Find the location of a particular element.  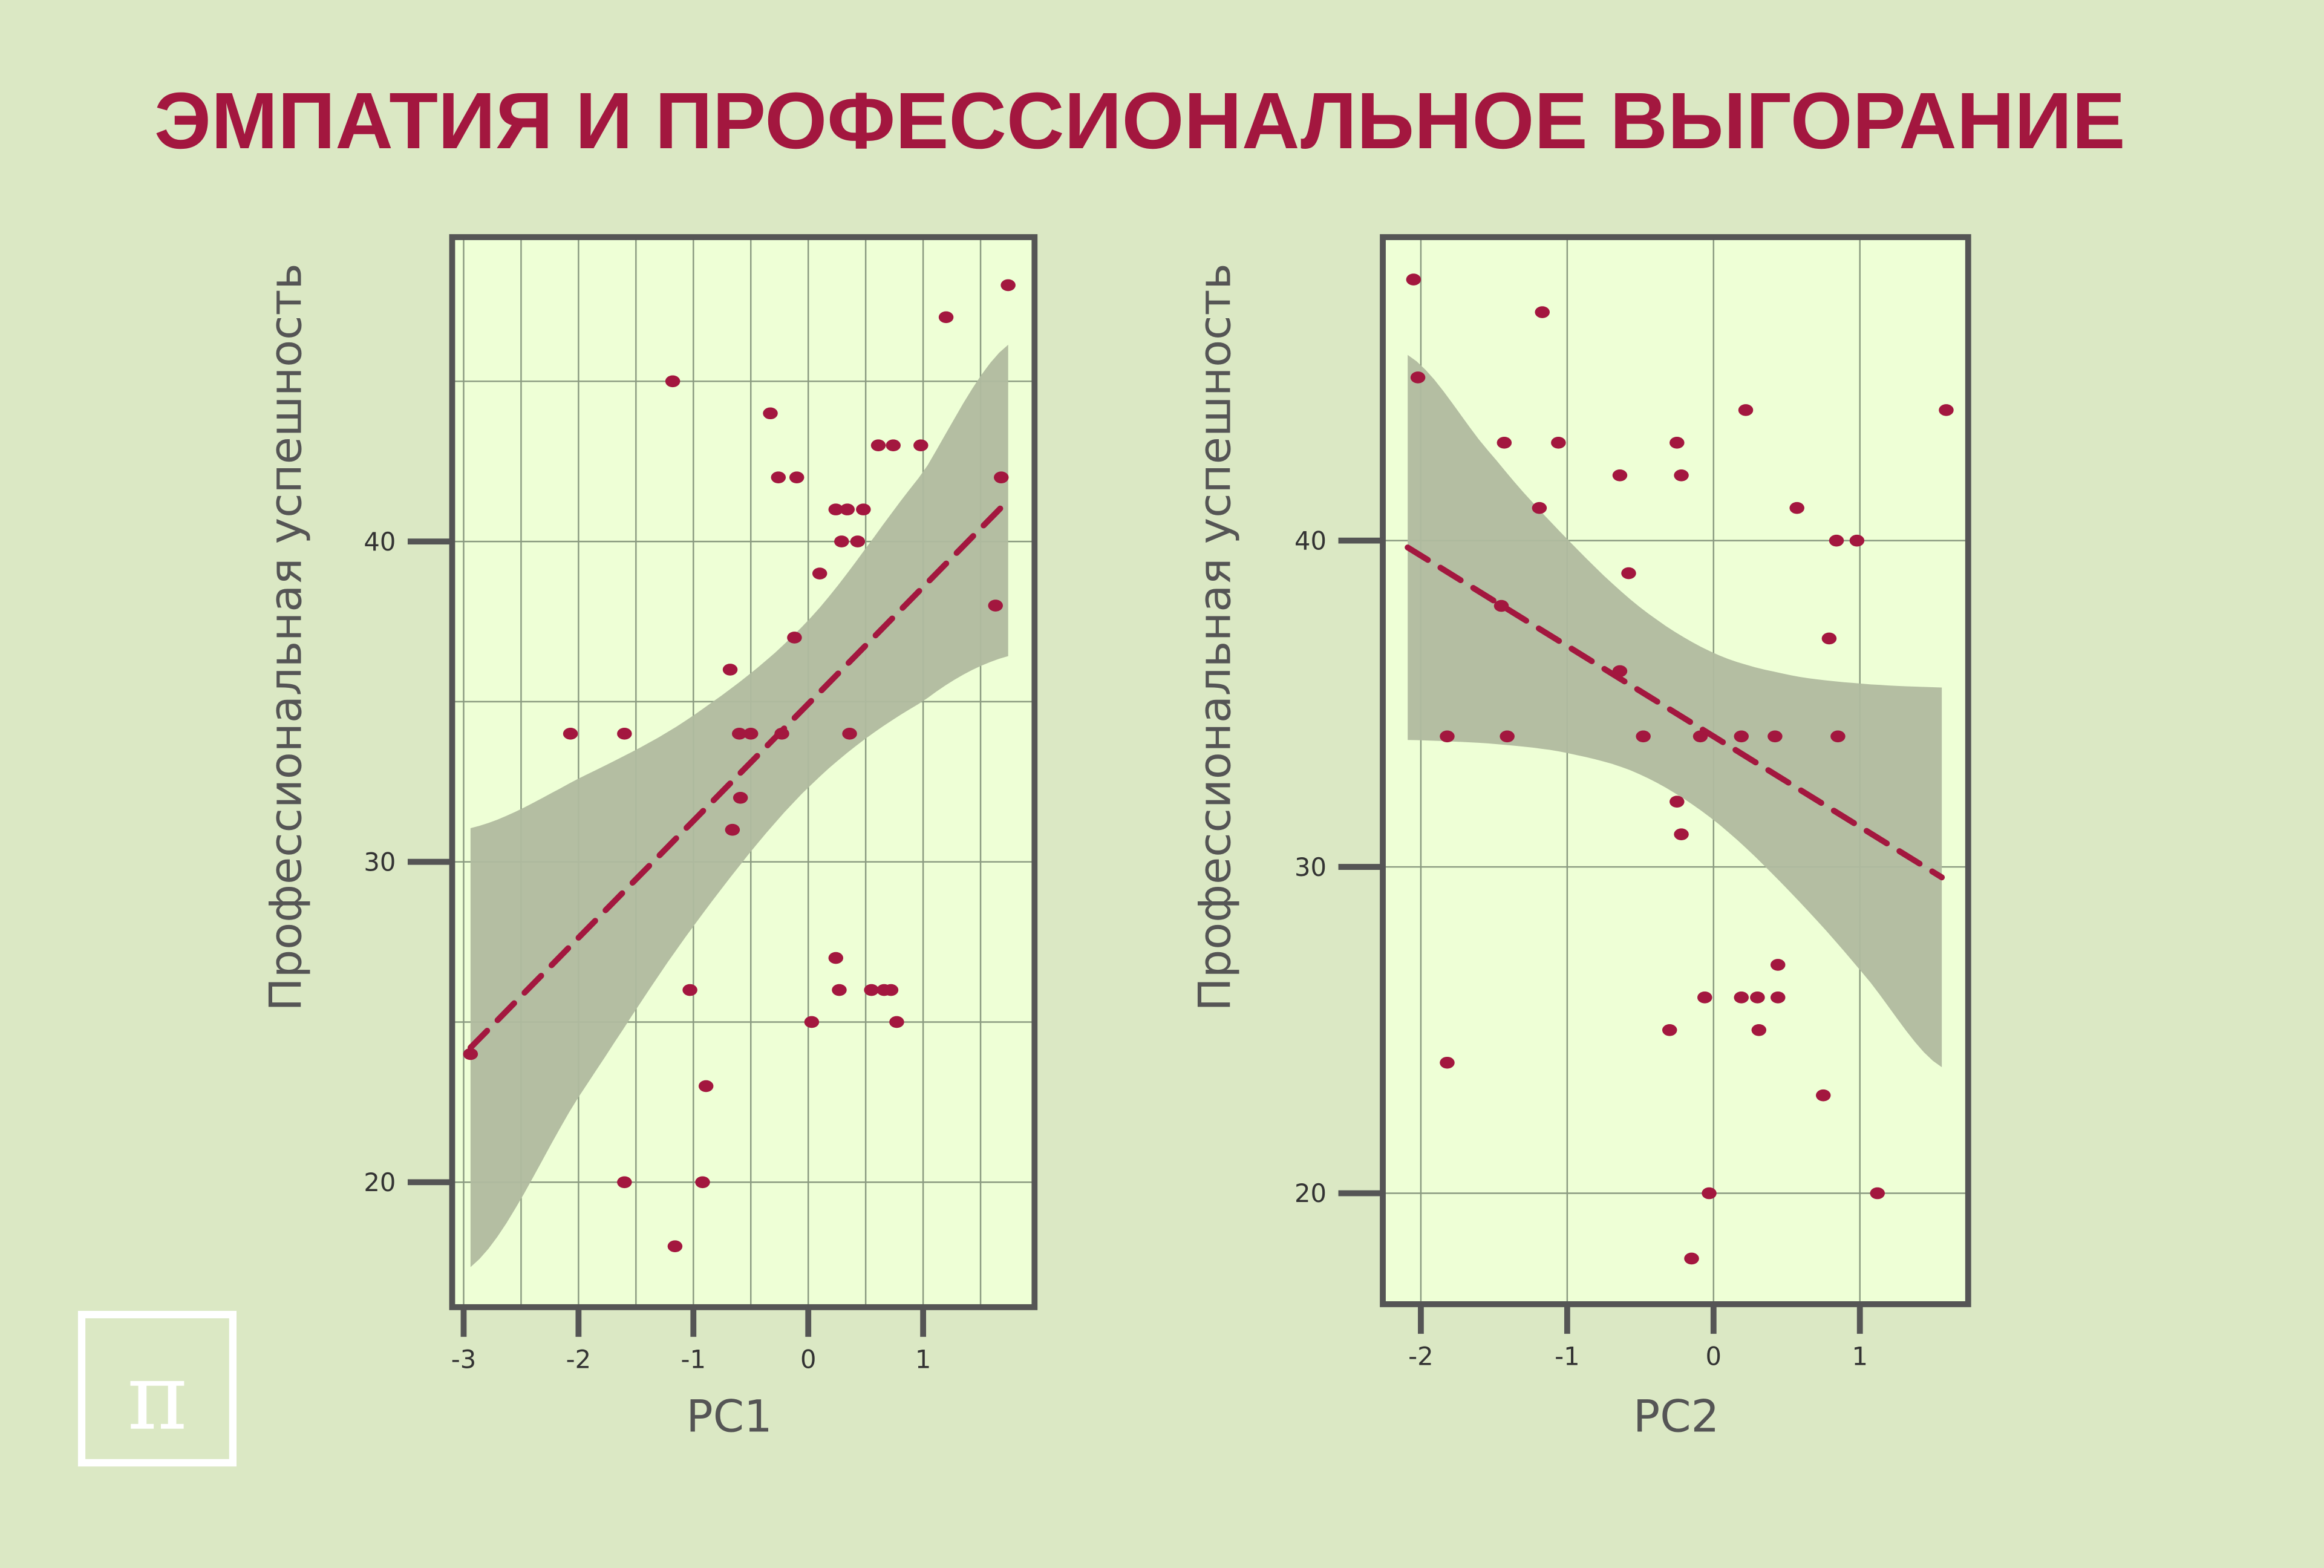

x-axis-label: PC2 is located at coordinates (1676, 1417).